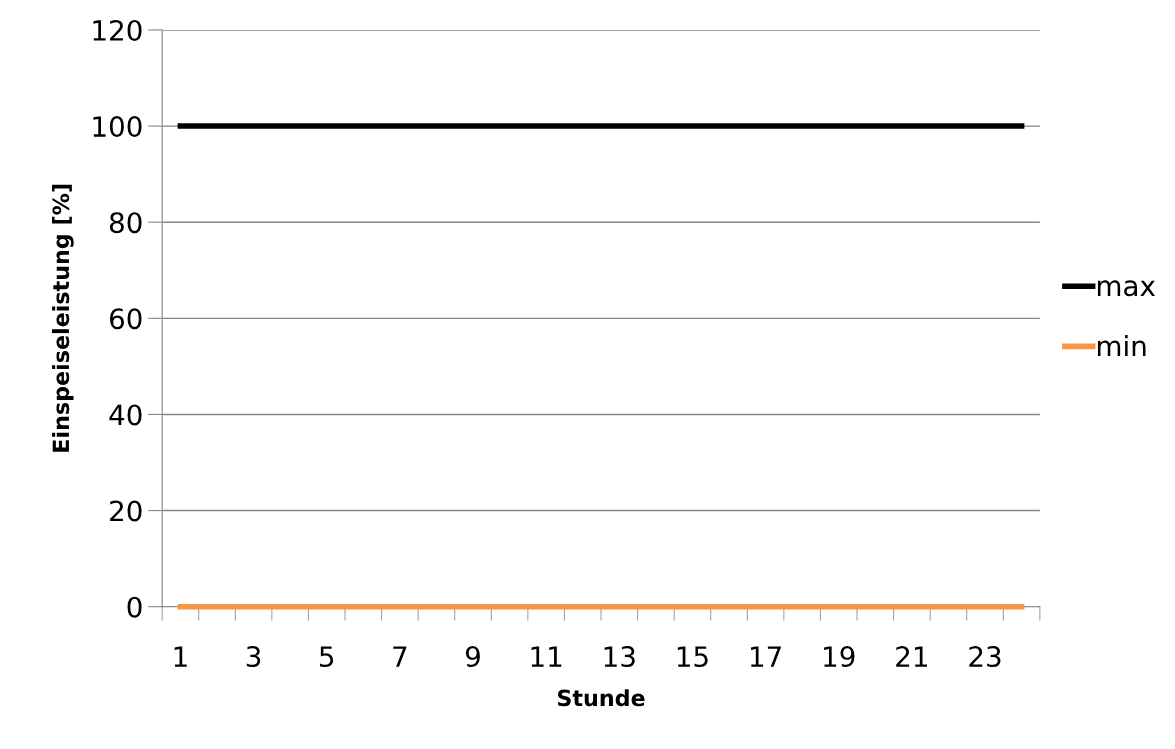 The width and height of the screenshot is (1175, 749). What do you see at coordinates (117, 30) in the screenshot?
I see `y-tick-label: 120` at bounding box center [117, 30].